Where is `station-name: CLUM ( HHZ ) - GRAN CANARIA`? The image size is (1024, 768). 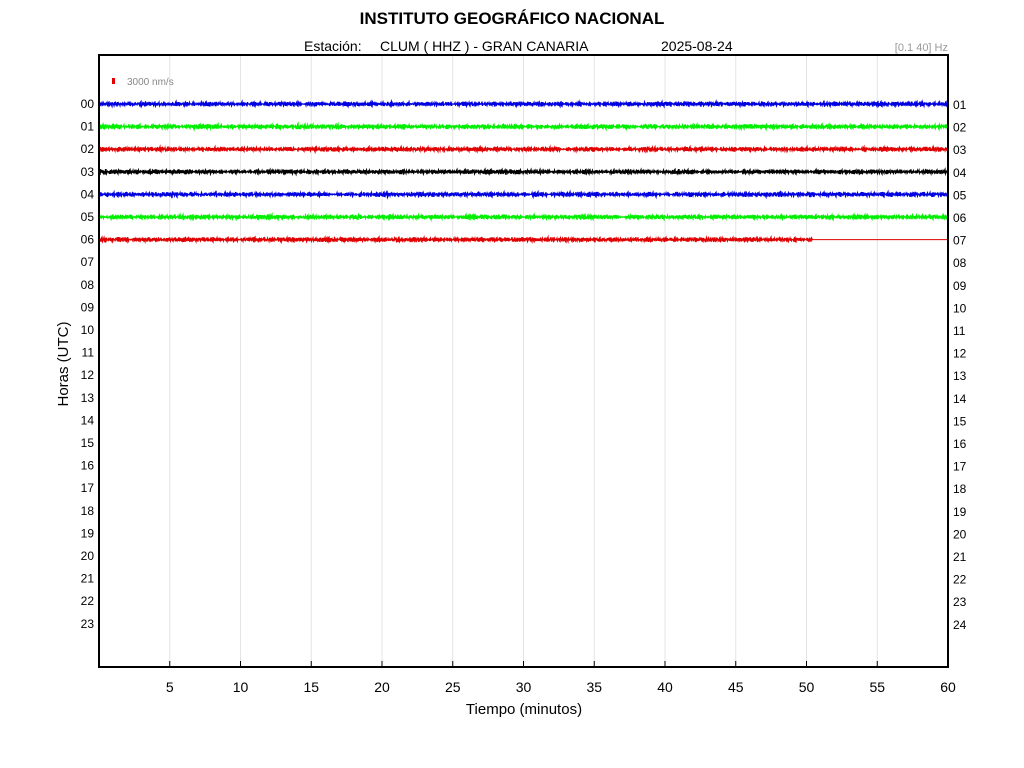
station-name: CLUM ( HHZ ) - GRAN CANARIA is located at coordinates (484, 46).